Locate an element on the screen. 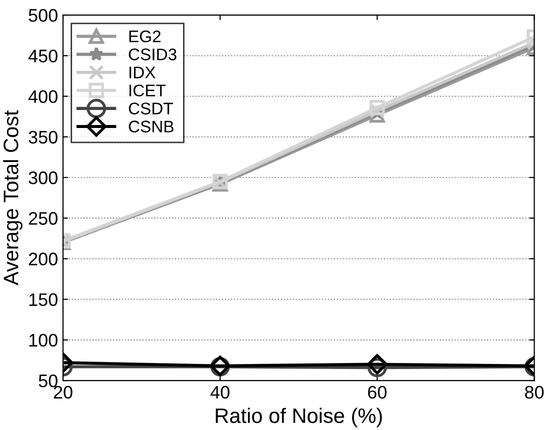  x-tick-label: 40 is located at coordinates (220, 392).